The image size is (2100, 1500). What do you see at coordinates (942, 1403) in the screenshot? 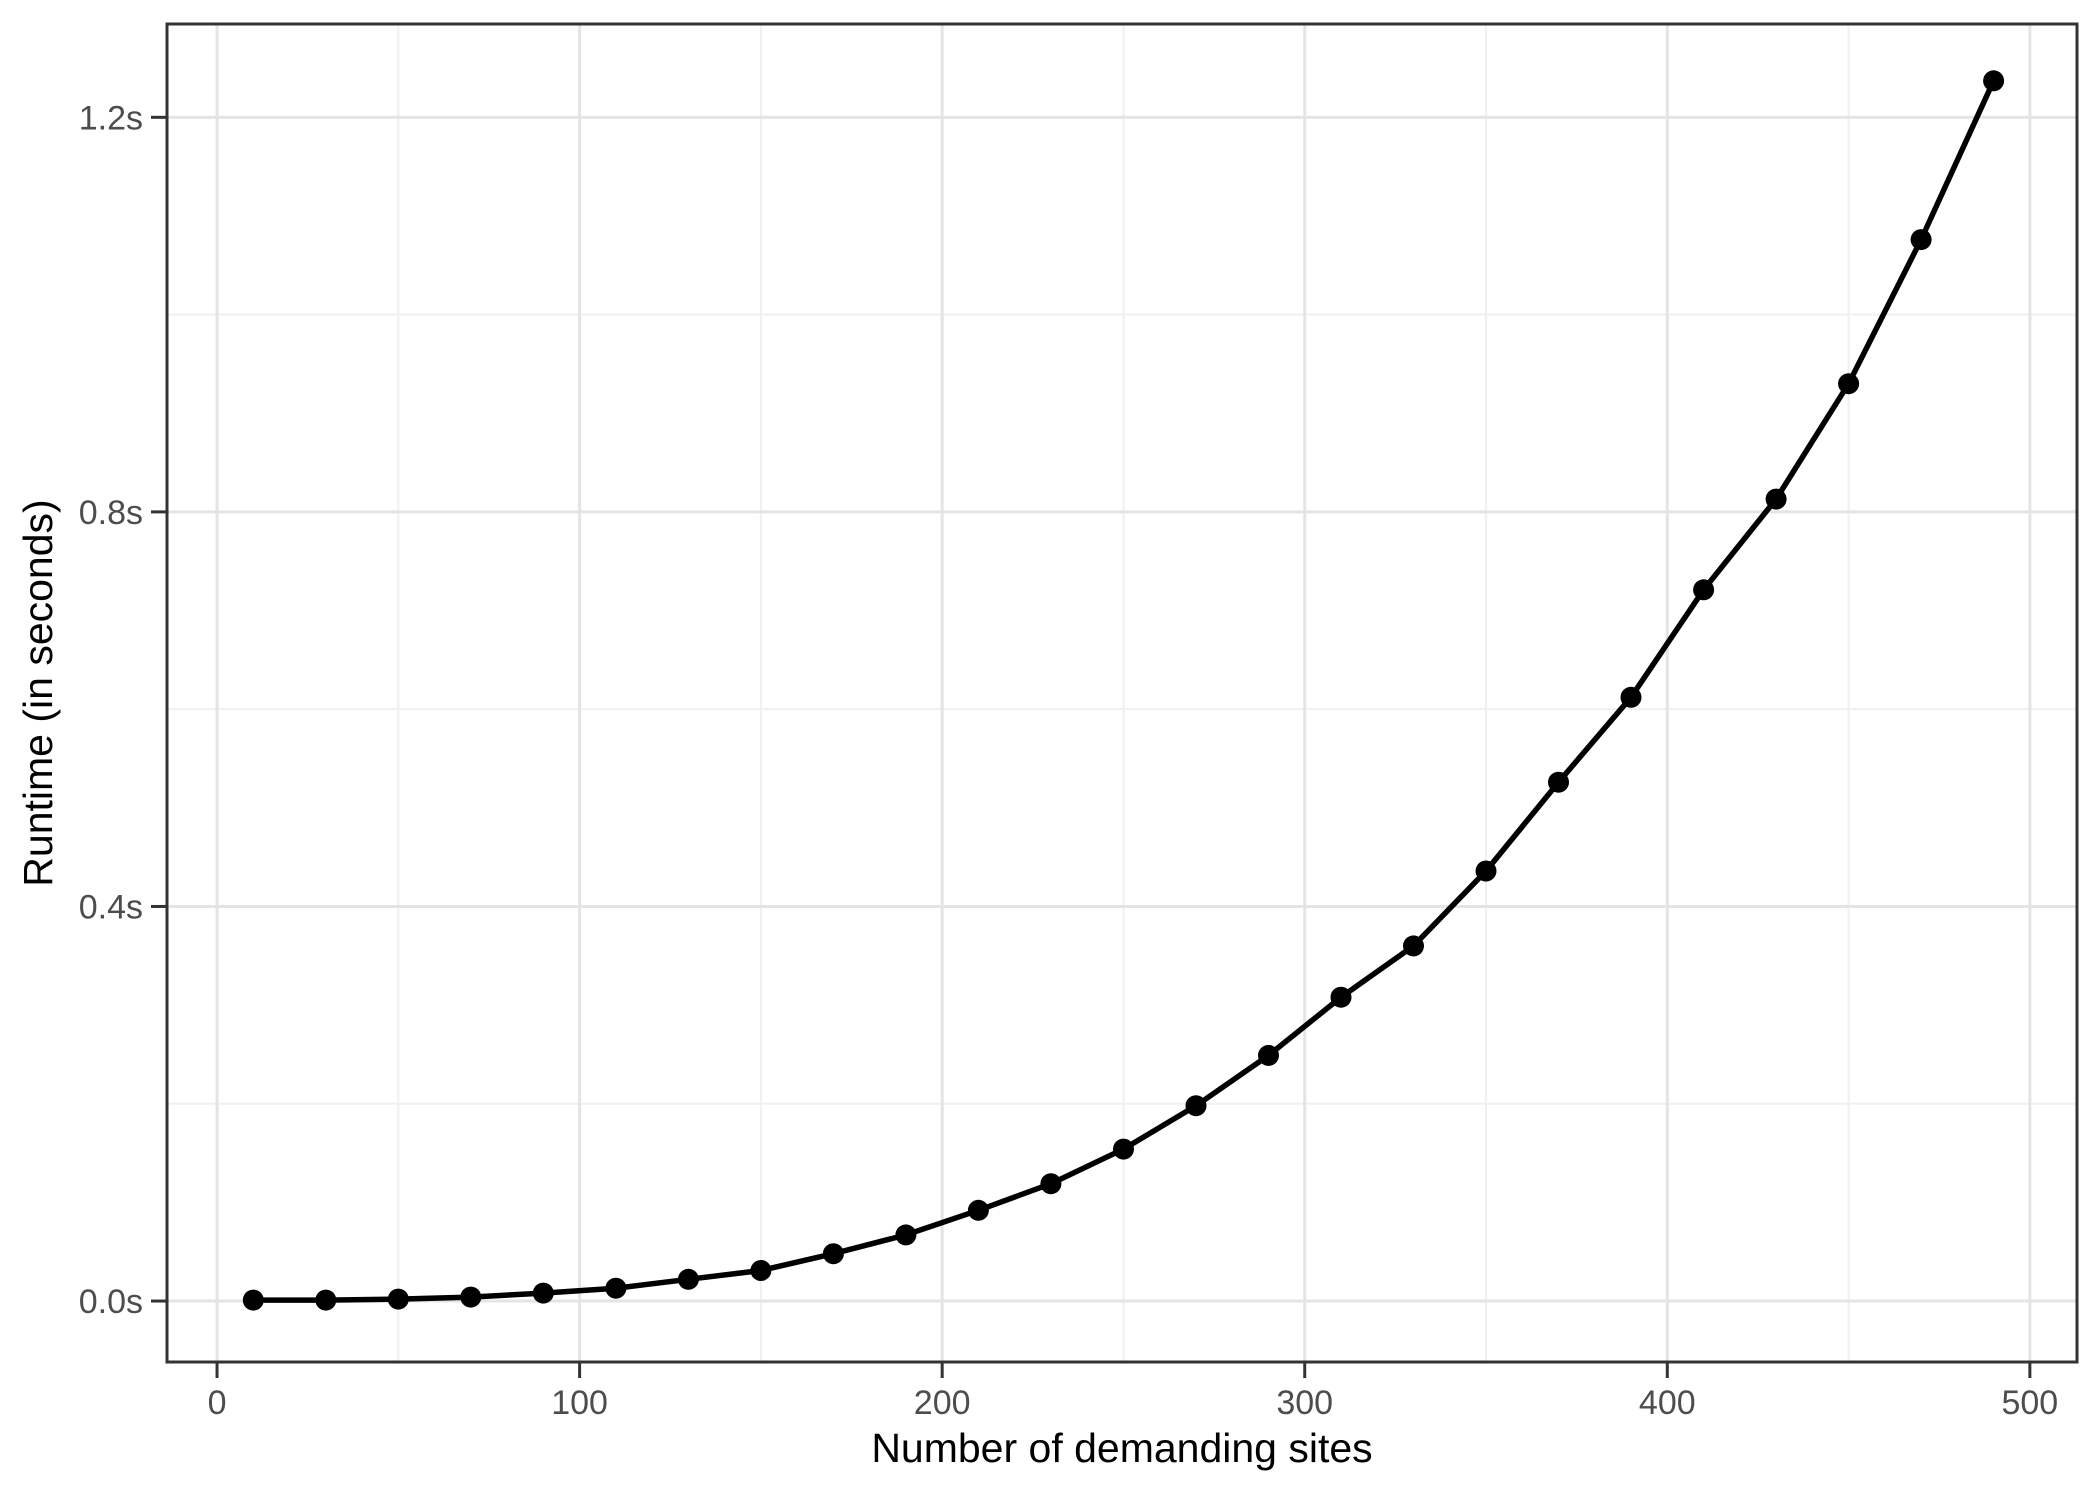
I see `x-tick-label: 200` at bounding box center [942, 1403].